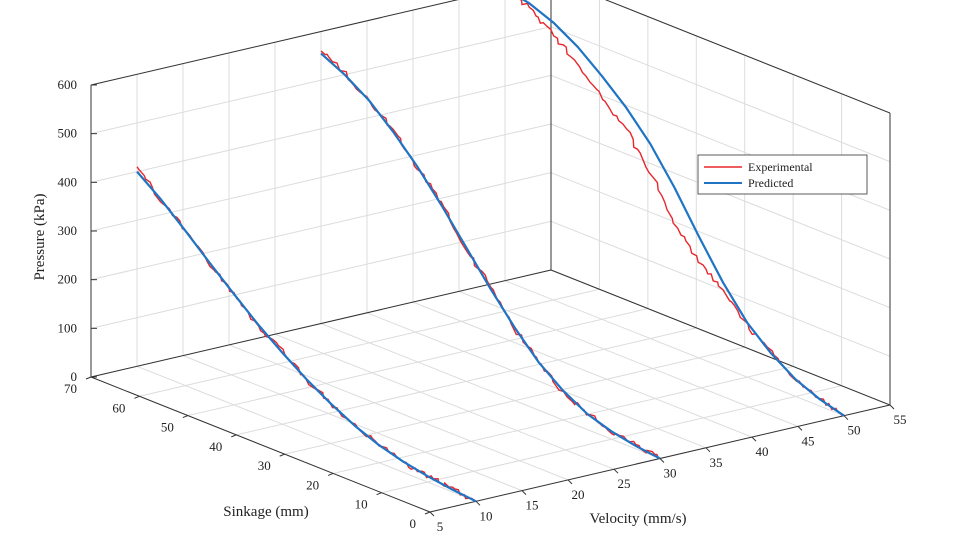 The image size is (976, 542). Describe the element at coordinates (854, 430) in the screenshot. I see `velocity-tick-label: 50` at that location.